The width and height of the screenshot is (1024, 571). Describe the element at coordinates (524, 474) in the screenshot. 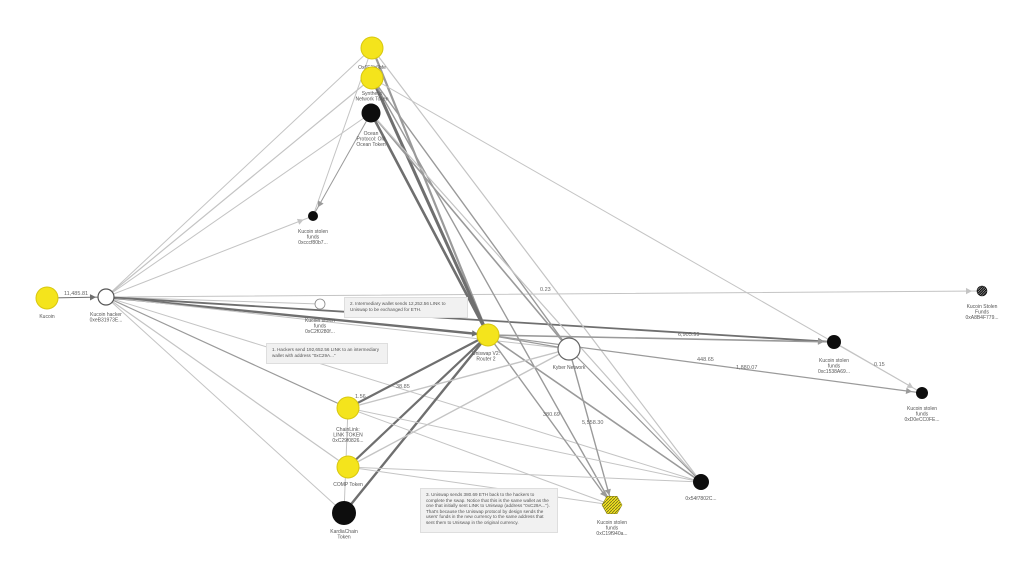

I see `edge-comp-wb` at that location.